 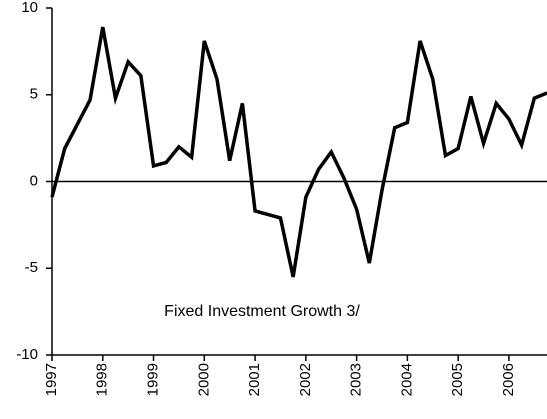 What do you see at coordinates (406, 379) in the screenshot?
I see `x-tick-label: 2004` at bounding box center [406, 379].